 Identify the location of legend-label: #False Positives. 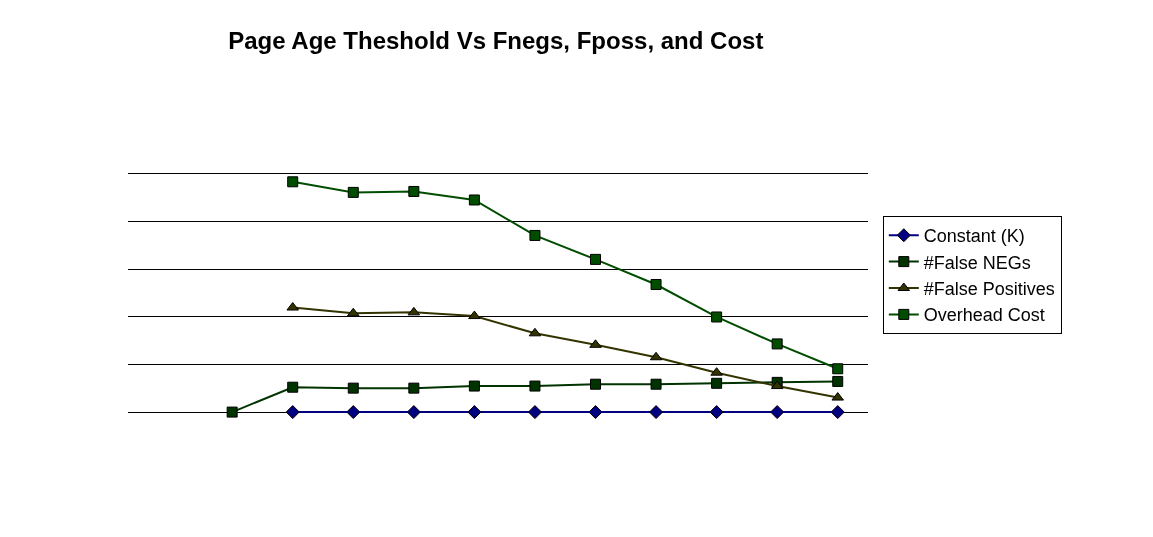
(989, 289).